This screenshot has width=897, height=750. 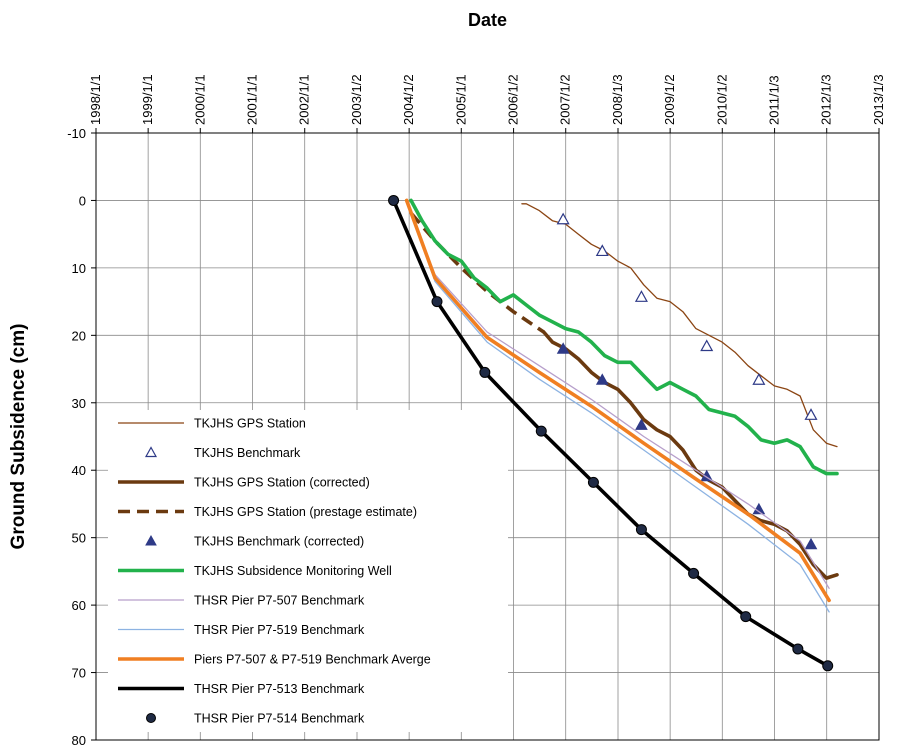 What do you see at coordinates (687, 446) in the screenshot?
I see `series-tkjhs-benchmark-corrected` at bounding box center [687, 446].